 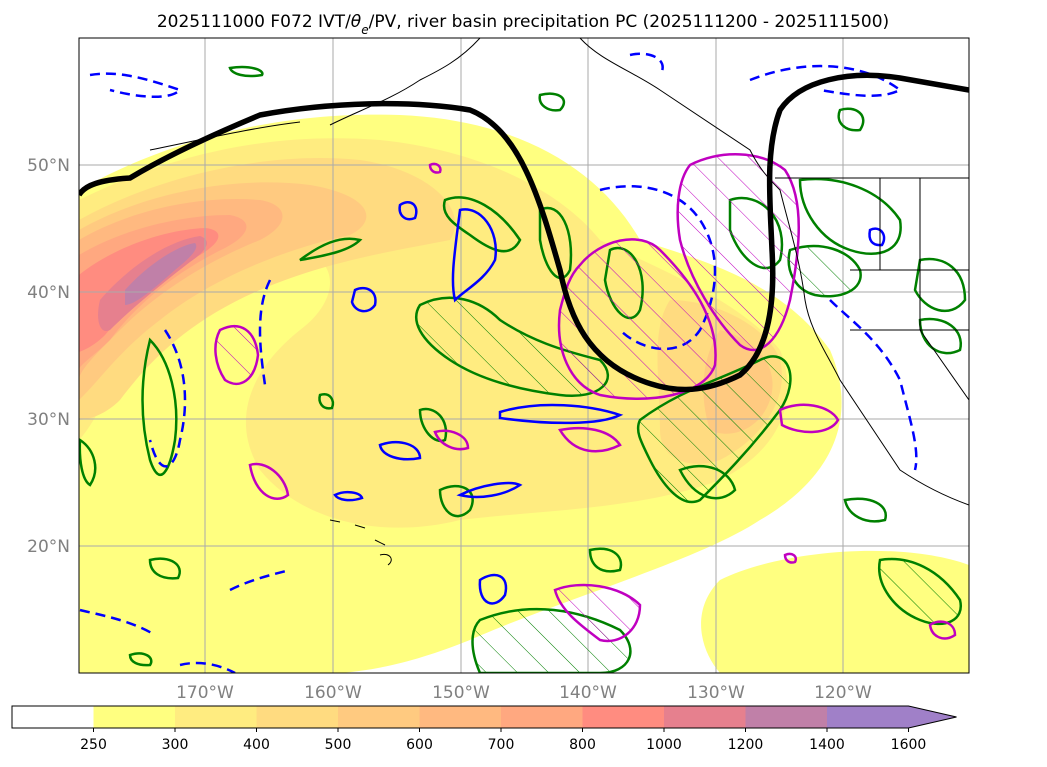 What do you see at coordinates (48, 356) in the screenshot?
I see `lat-labels: 50°N 40°N 30°N 20°N` at bounding box center [48, 356].